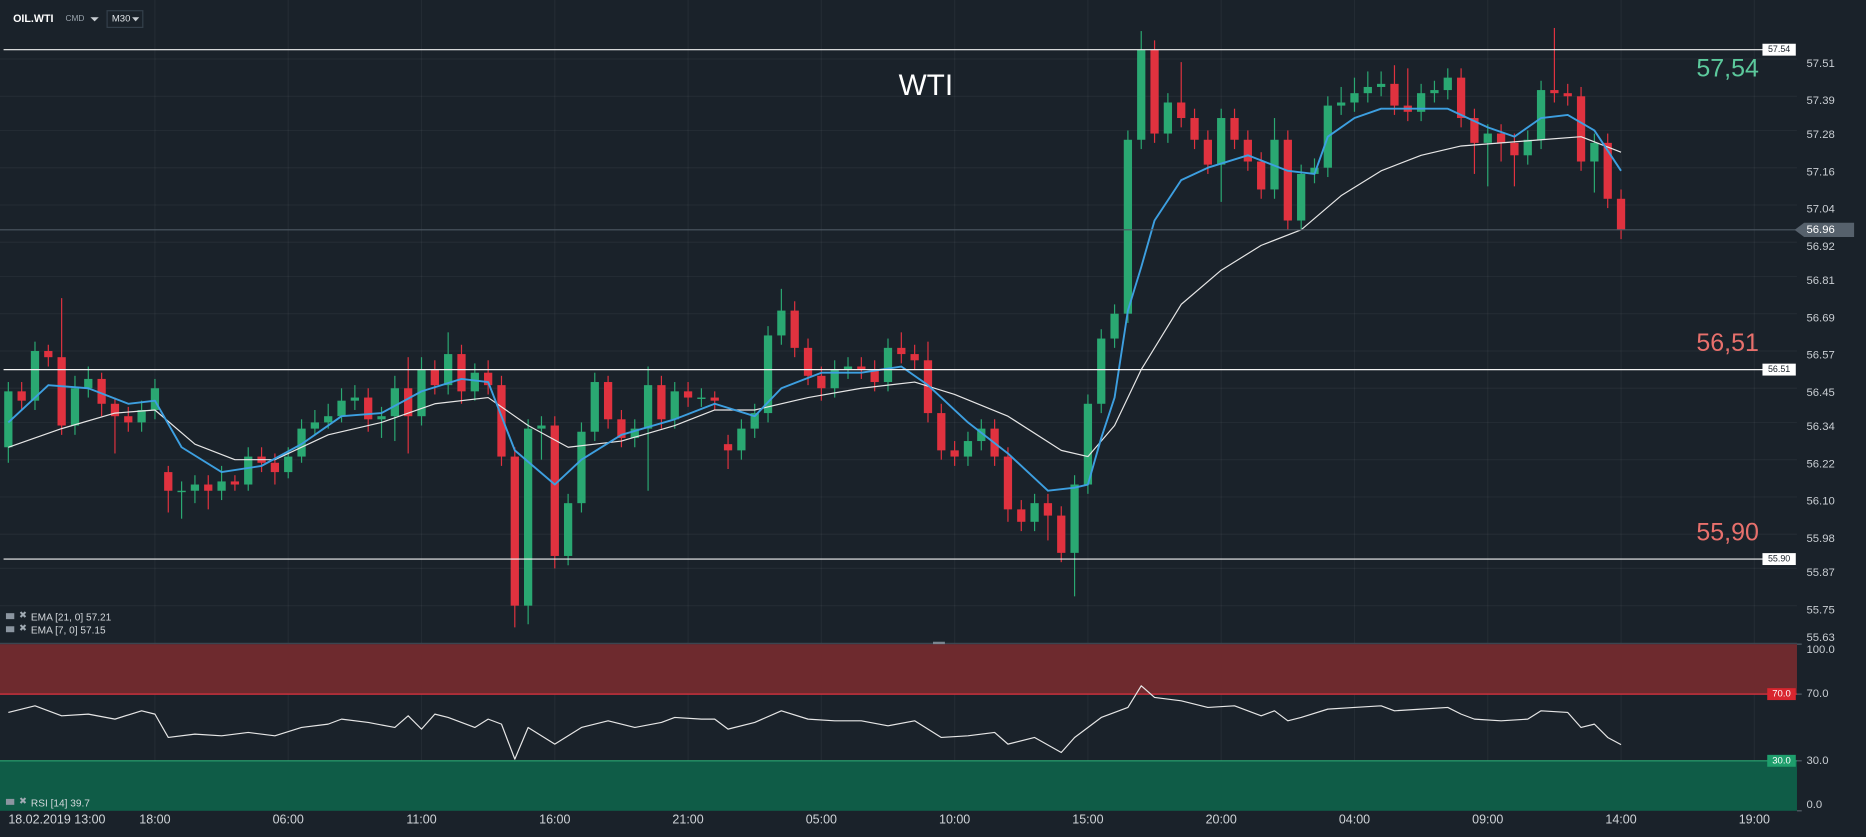  What do you see at coordinates (815, 722) in the screenshot?
I see `rsi-line` at bounding box center [815, 722].